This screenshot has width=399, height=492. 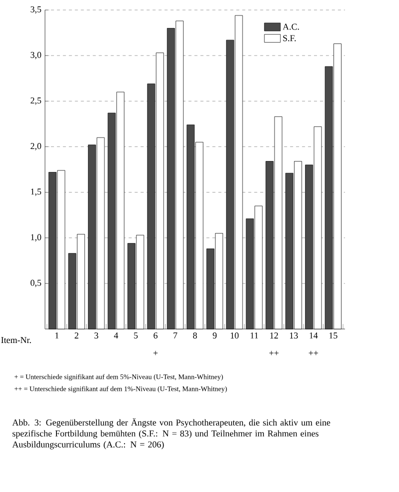 I want to click on x-tick-label: 6, so click(x=156, y=335).